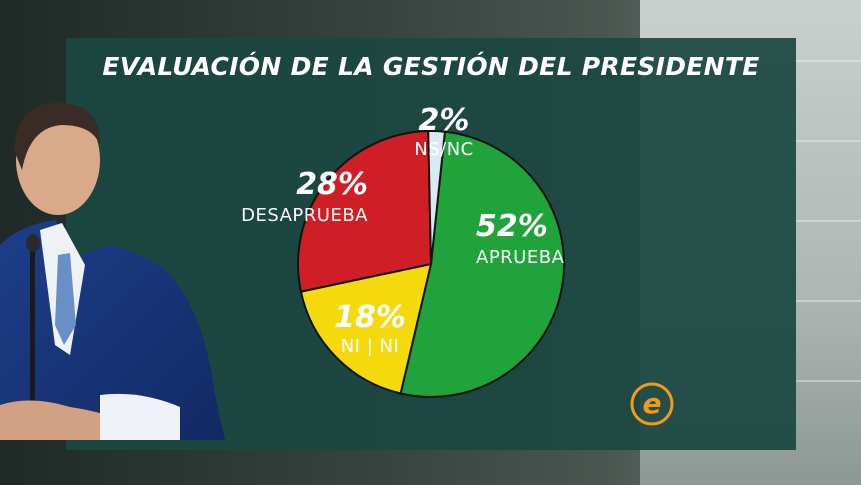 The width and height of the screenshot is (861, 485). Describe the element at coordinates (304, 215) in the screenshot. I see `slice-category-desaprueba: DESAPRUEBA` at that location.